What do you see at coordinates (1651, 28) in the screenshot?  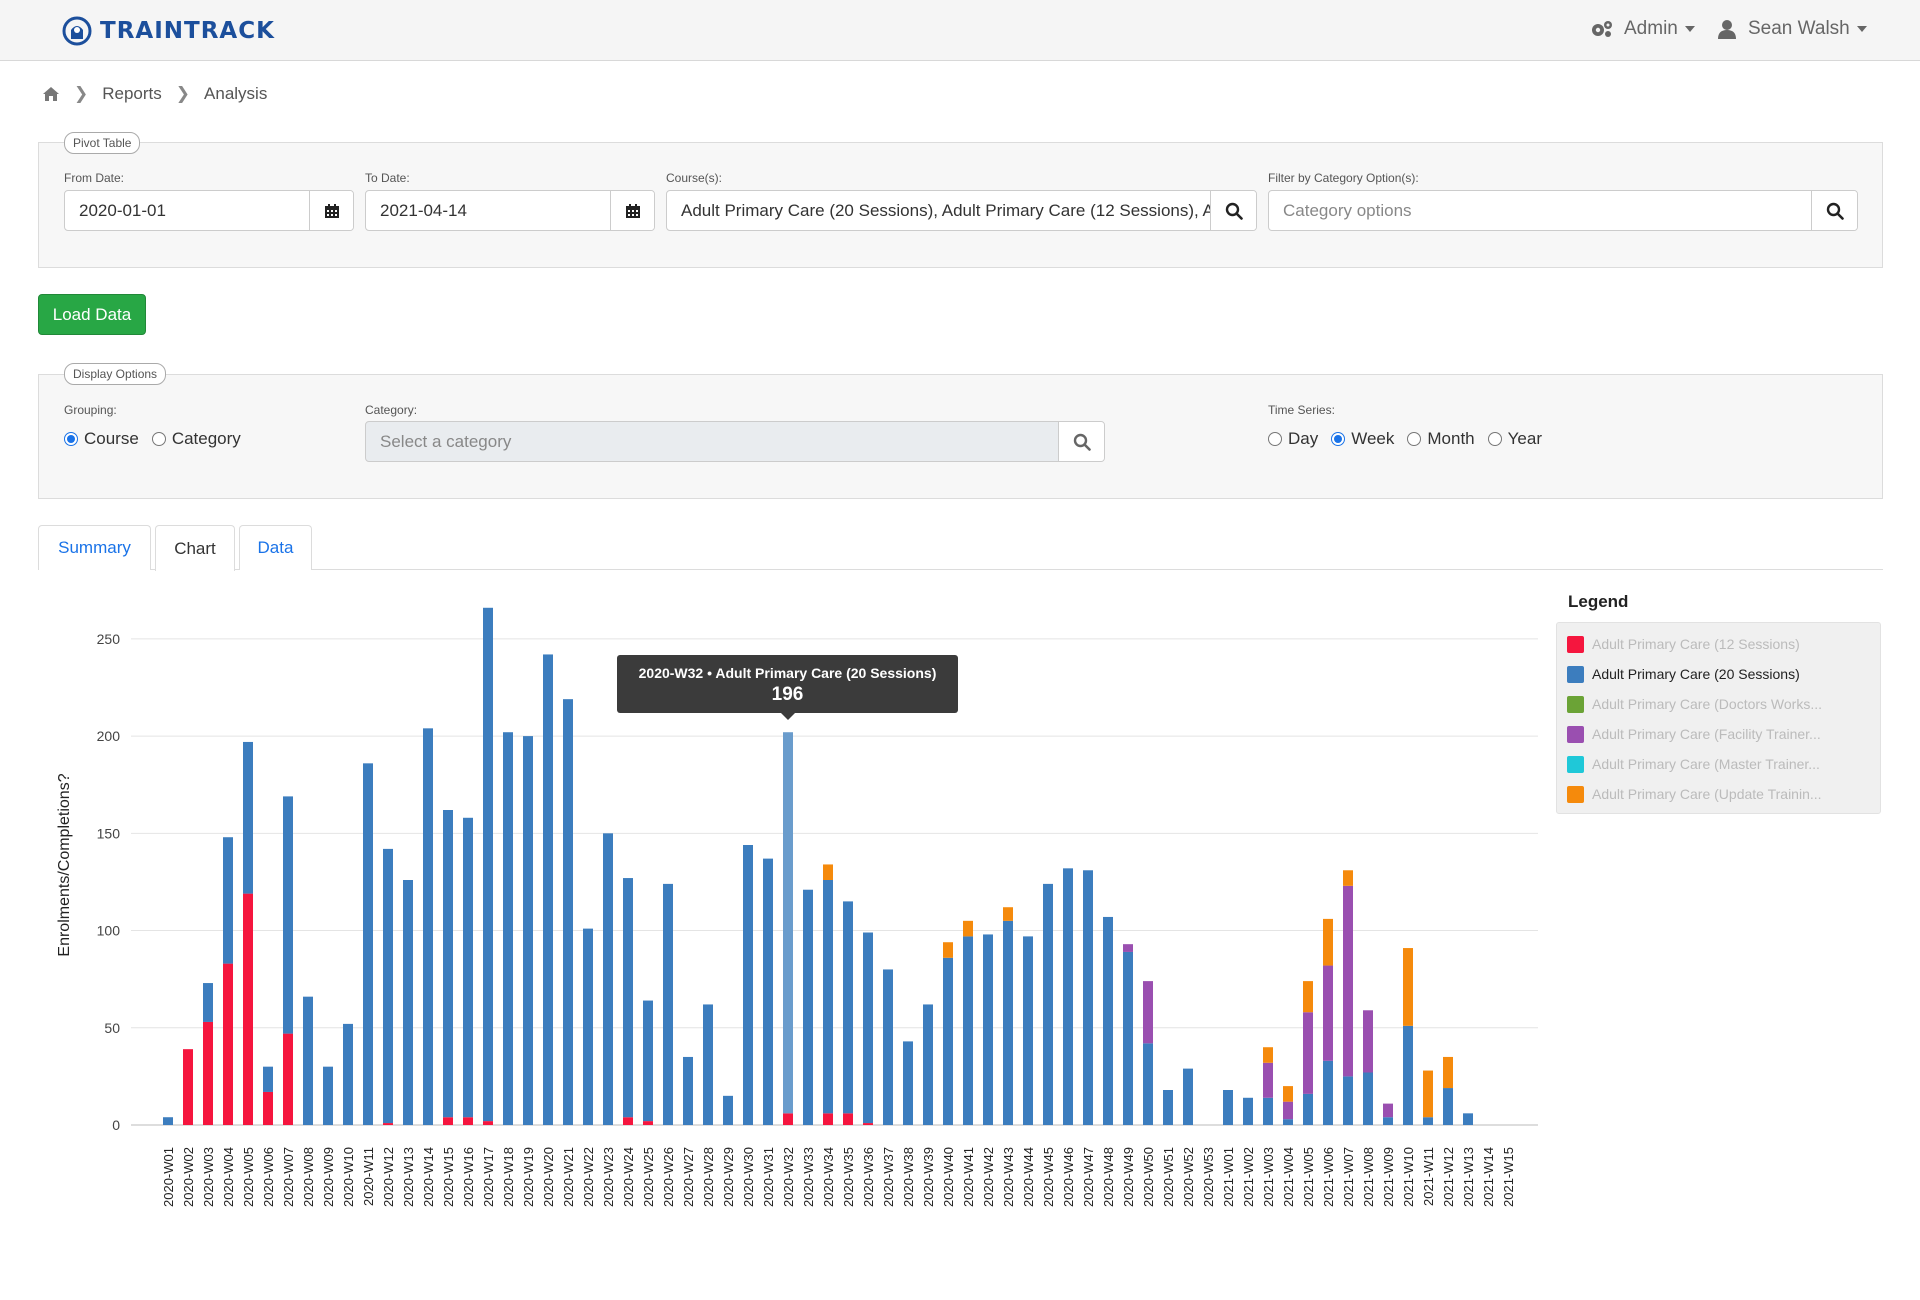 I see `admin-label: Admin` at bounding box center [1651, 28].